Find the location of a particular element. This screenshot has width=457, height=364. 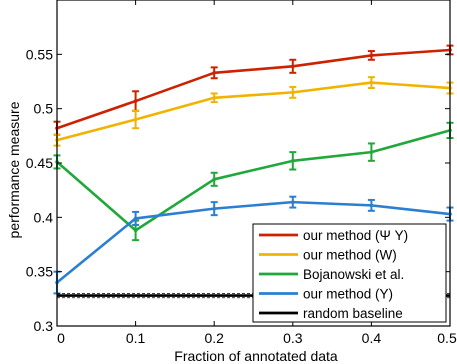

legend-label: our method (W) is located at coordinates (350, 255).